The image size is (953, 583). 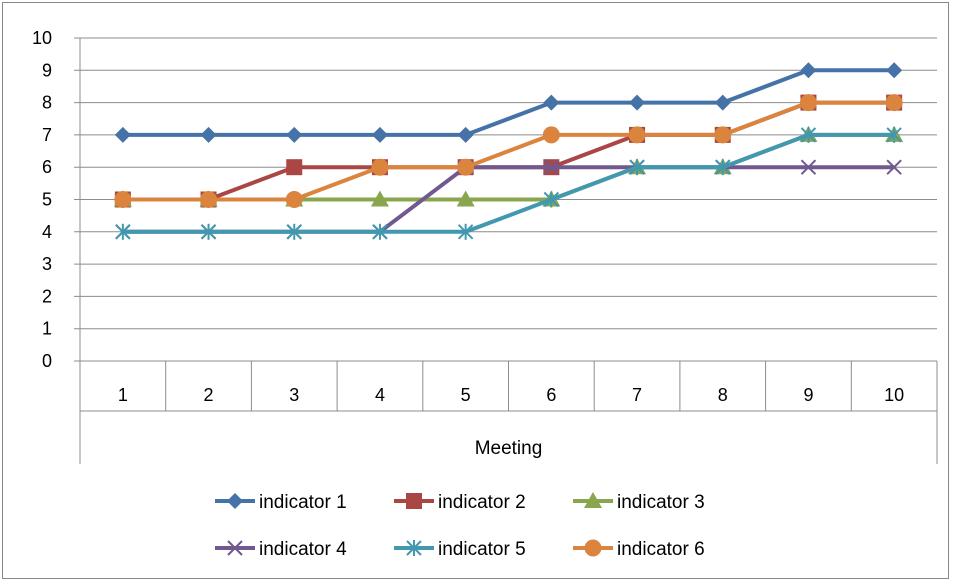 I want to click on y-axis-ticks: 0 1 2 3 4 5 6 7 8 9 10, so click(x=42, y=199).